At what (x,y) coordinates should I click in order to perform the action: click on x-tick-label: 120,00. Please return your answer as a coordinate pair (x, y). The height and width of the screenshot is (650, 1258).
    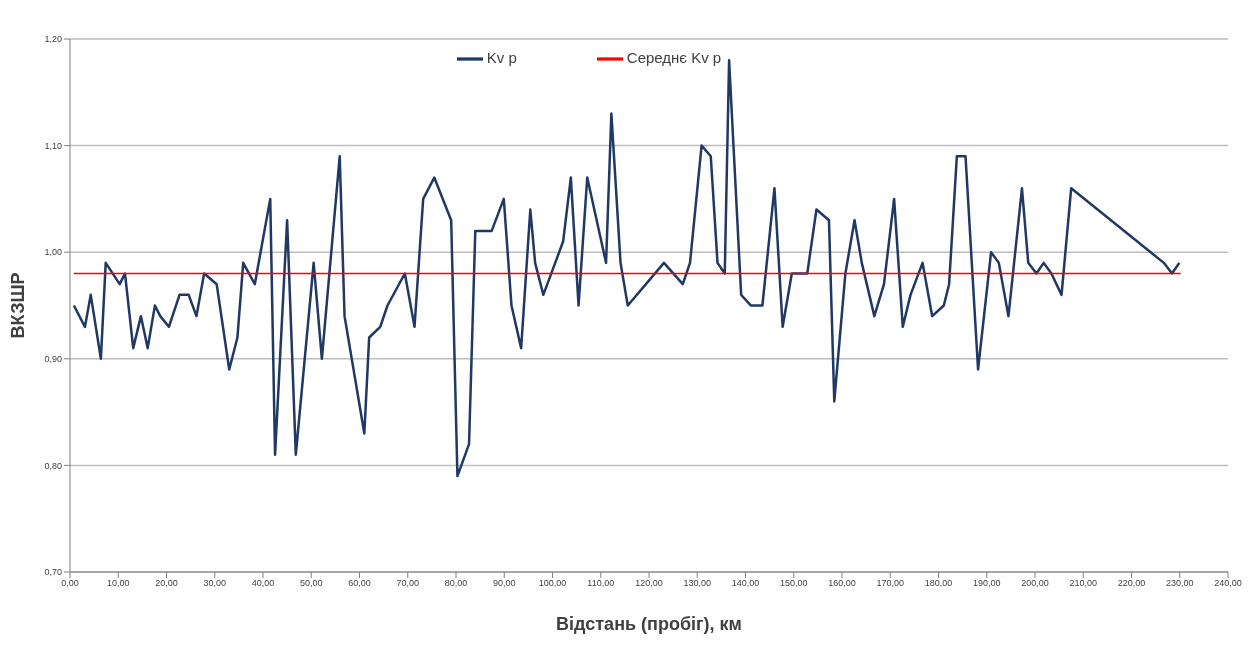
    Looking at the image, I should click on (649, 583).